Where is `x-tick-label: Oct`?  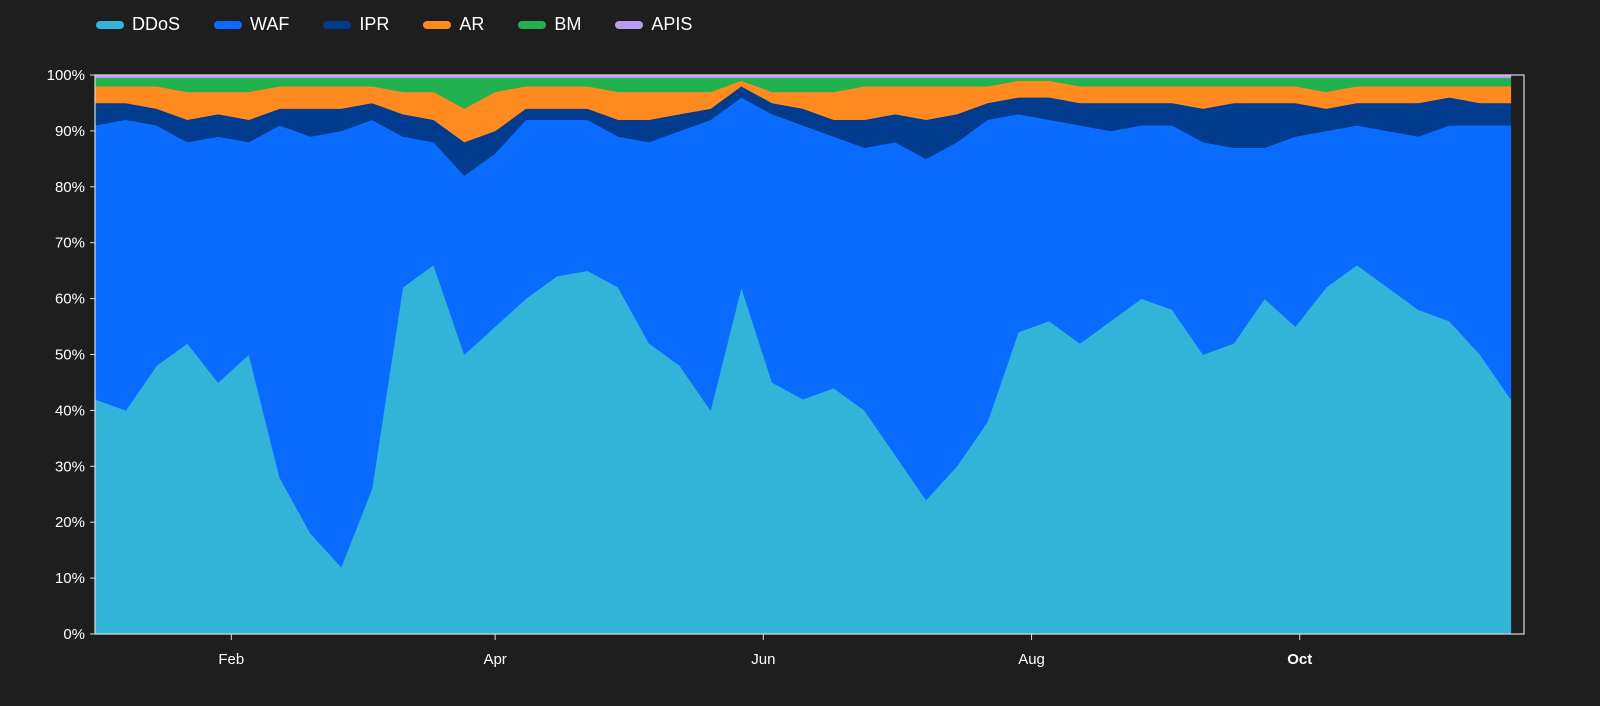
x-tick-label: Oct is located at coordinates (1299, 659).